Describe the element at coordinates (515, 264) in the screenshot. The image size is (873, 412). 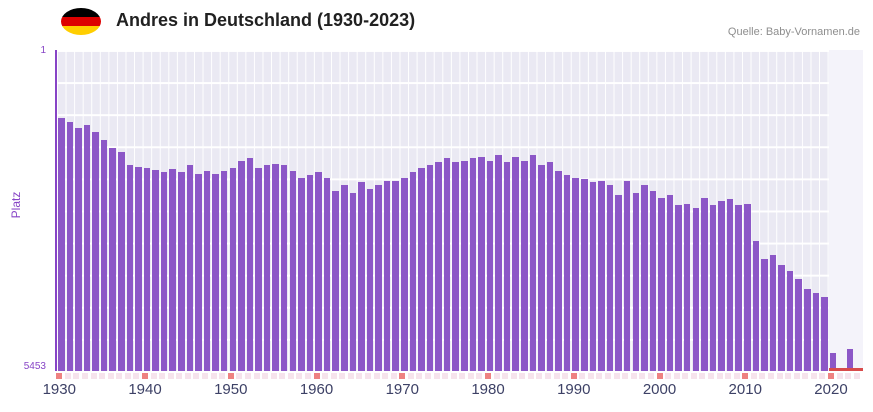
I see `bar-1983` at that location.